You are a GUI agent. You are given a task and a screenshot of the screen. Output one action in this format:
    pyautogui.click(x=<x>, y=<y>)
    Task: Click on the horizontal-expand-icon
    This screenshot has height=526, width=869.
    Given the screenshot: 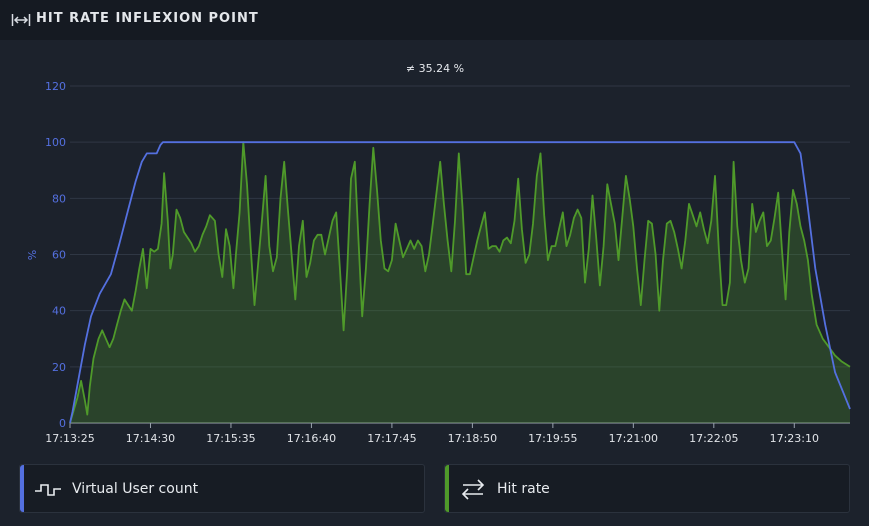 What is the action you would take?
    pyautogui.click(x=21, y=20)
    